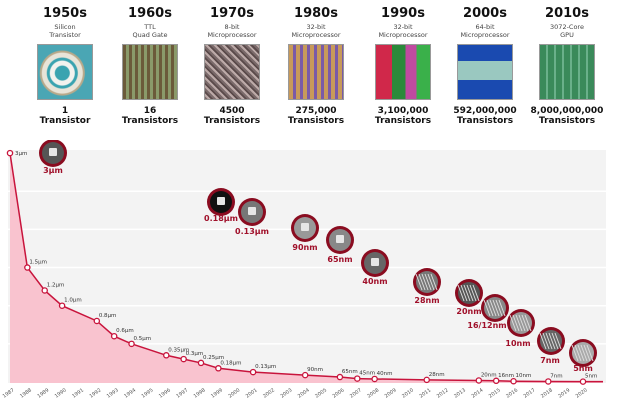 The height and width of the screenshot is (406, 619). I want to click on badge-label: 65nm, so click(339, 259).